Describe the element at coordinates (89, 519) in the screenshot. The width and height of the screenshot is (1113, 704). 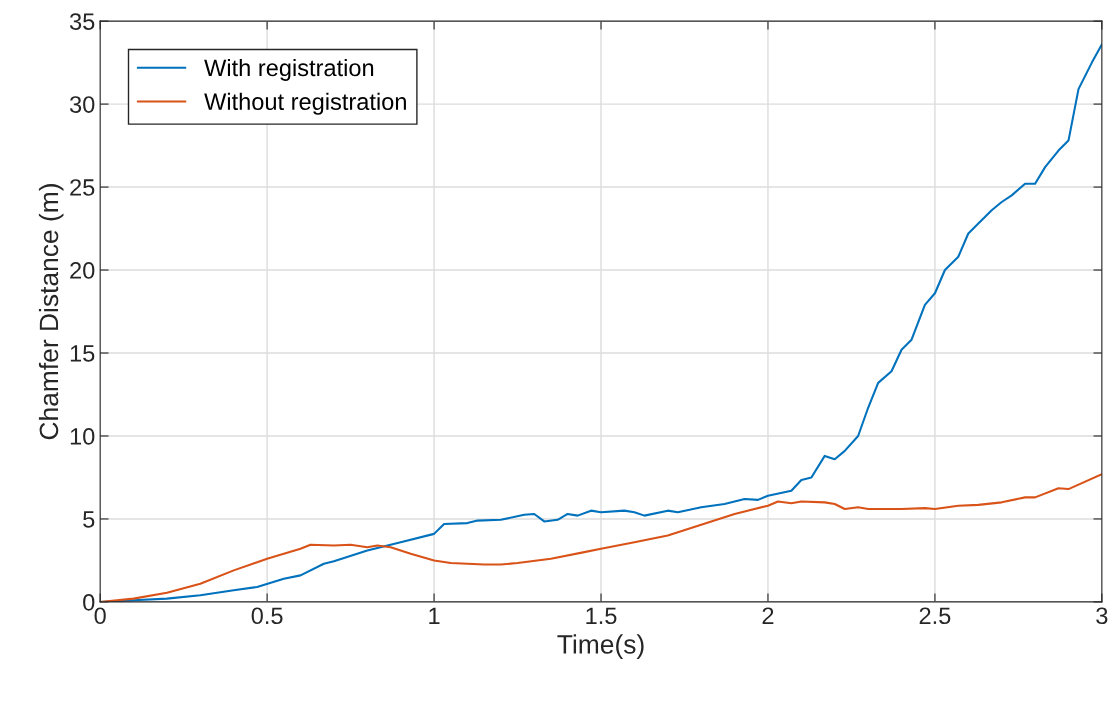
I see `y-tick-label: 5` at that location.